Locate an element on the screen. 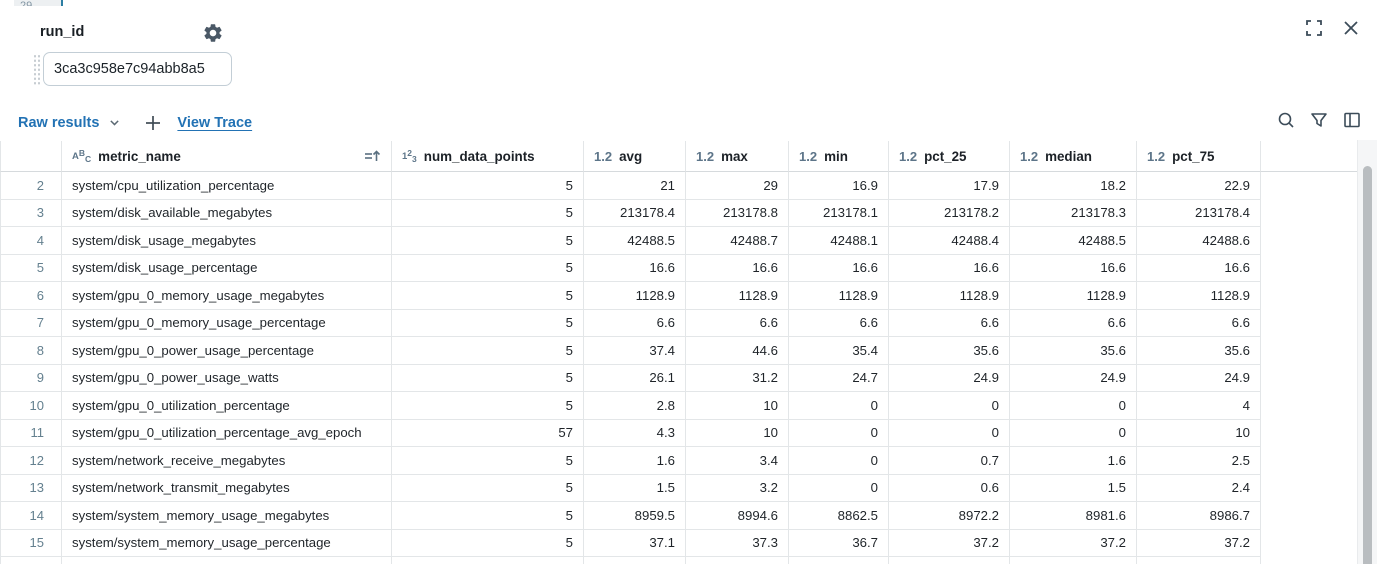  cell-pct_75: 37.2 is located at coordinates (1199, 543).